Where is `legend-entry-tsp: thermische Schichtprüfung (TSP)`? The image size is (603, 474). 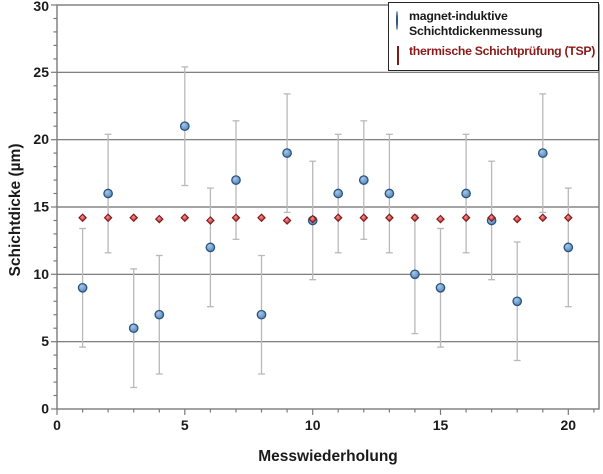 legend-entry-tsp: thermische Schichtprüfung (TSP) is located at coordinates (495, 54).